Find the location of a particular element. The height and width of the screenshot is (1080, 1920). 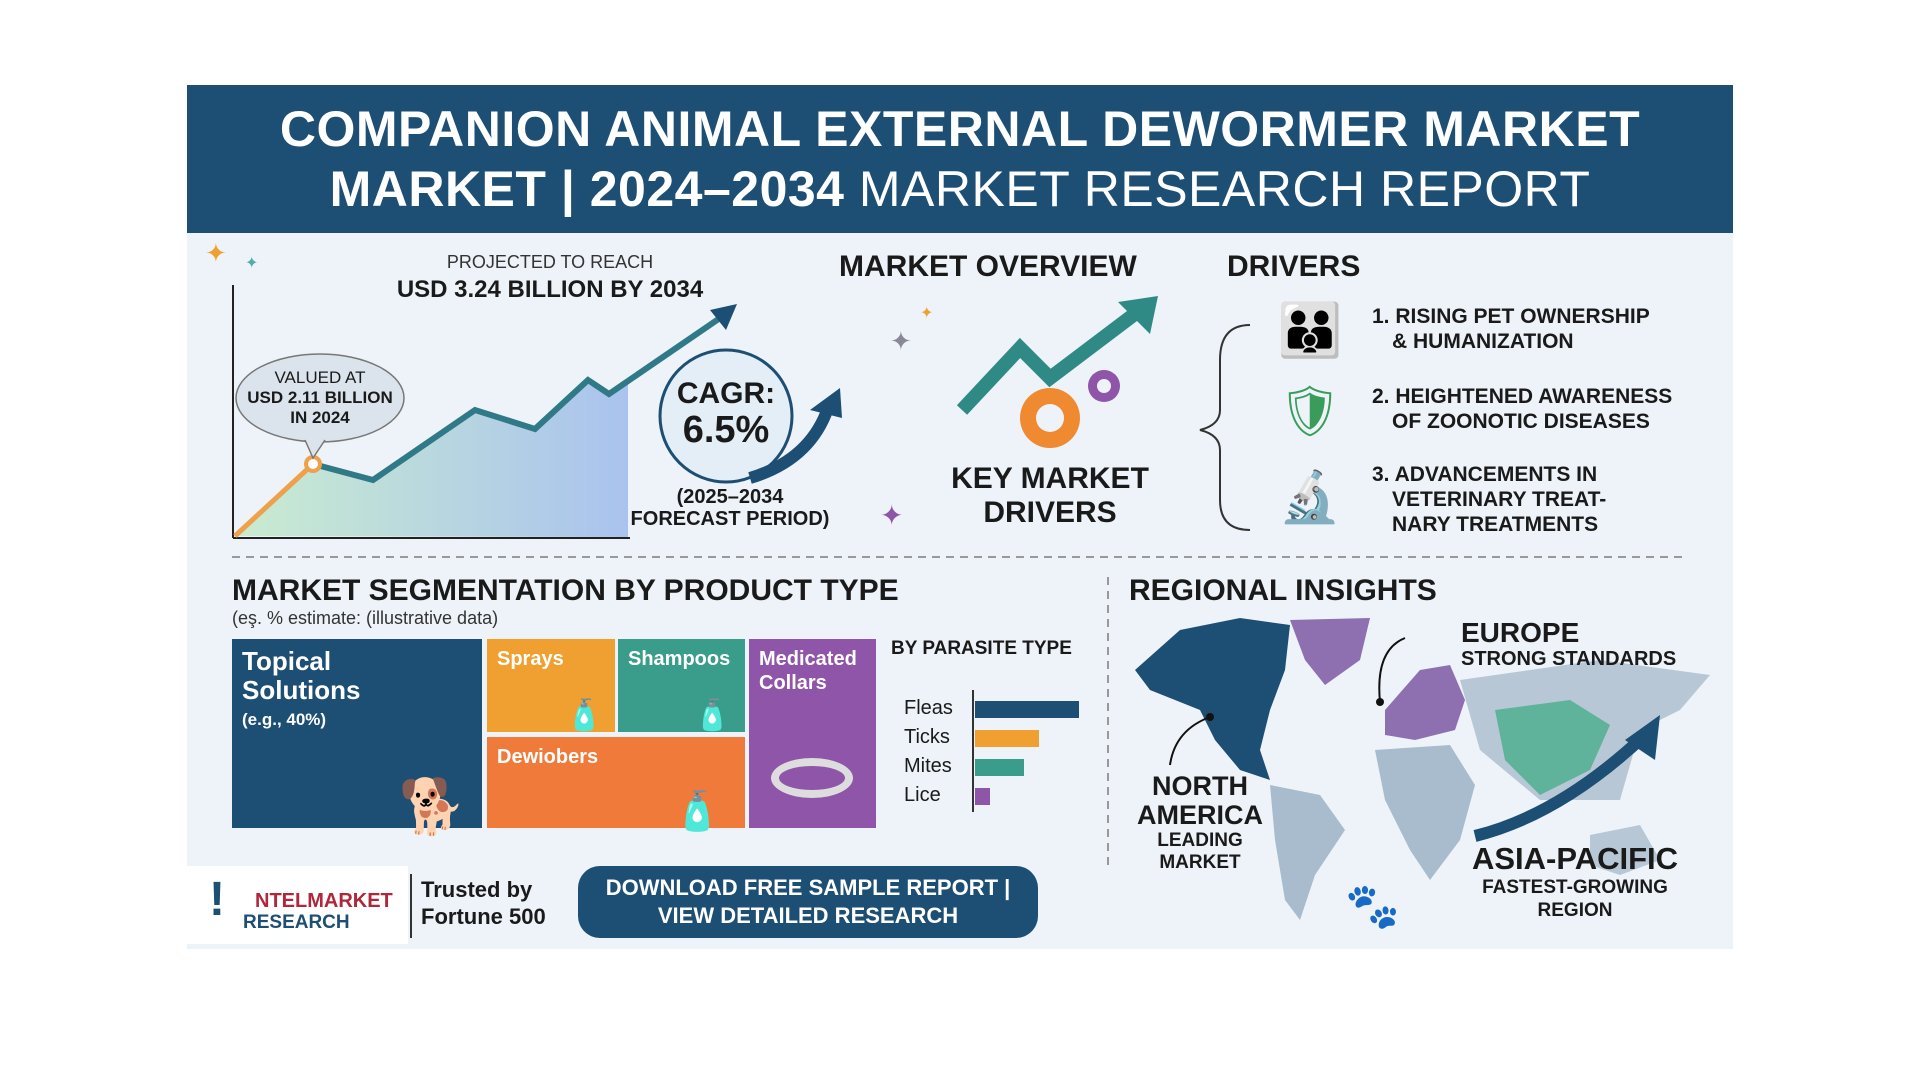

map-africa is located at coordinates (1425, 812).